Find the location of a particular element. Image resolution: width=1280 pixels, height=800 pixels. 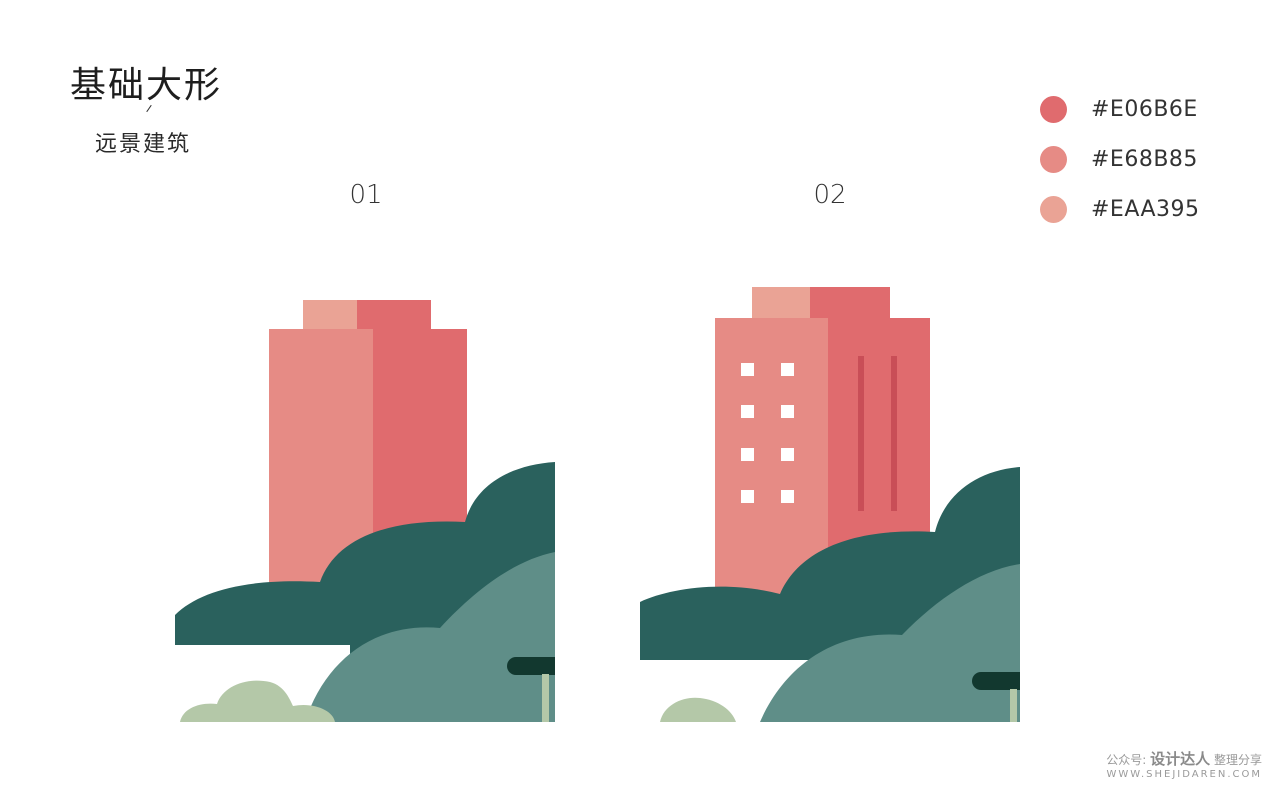

palette-row-2: #E68B85 is located at coordinates (1120, 159).